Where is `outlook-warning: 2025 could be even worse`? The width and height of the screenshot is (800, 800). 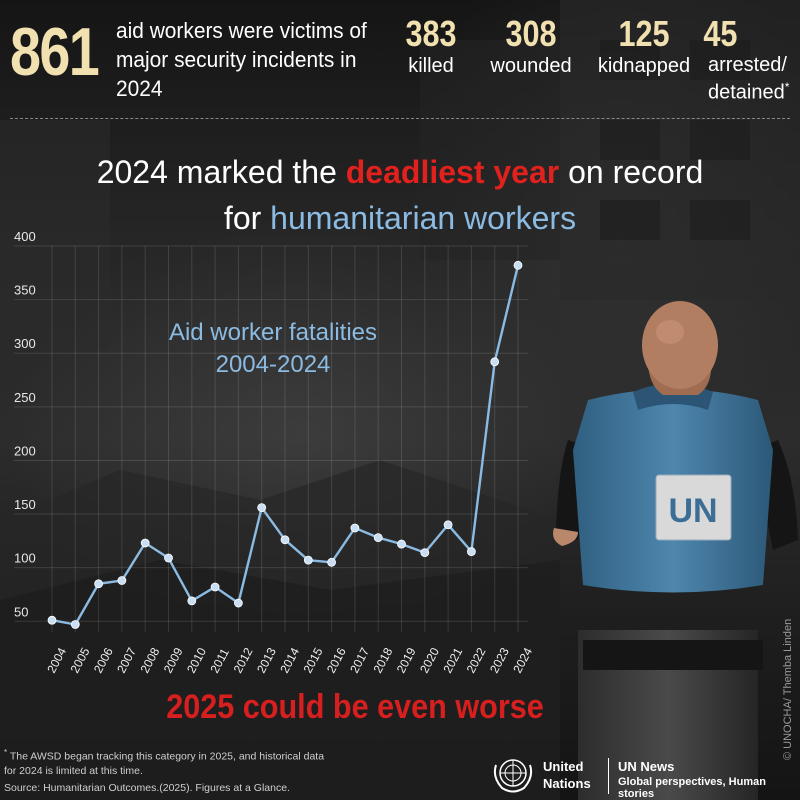 outlook-warning: 2025 could be even worse is located at coordinates (355, 707).